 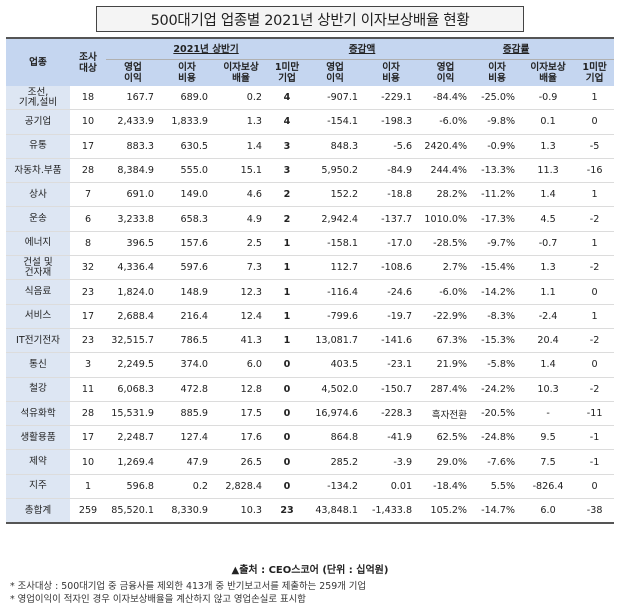 What do you see at coordinates (391, 365) in the screenshot?
I see `change-interest-cell: -23.1` at bounding box center [391, 365].